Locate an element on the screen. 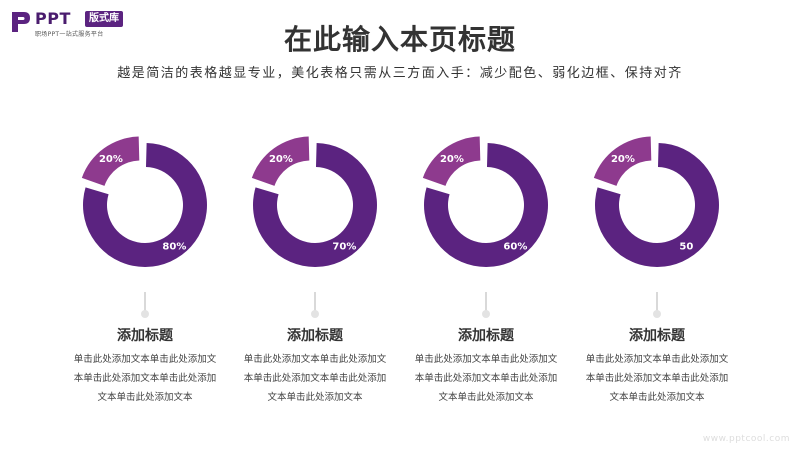  brand-logo: PPT 版式库 职场PPT一站式服务平台 is located at coordinates (85, 23).